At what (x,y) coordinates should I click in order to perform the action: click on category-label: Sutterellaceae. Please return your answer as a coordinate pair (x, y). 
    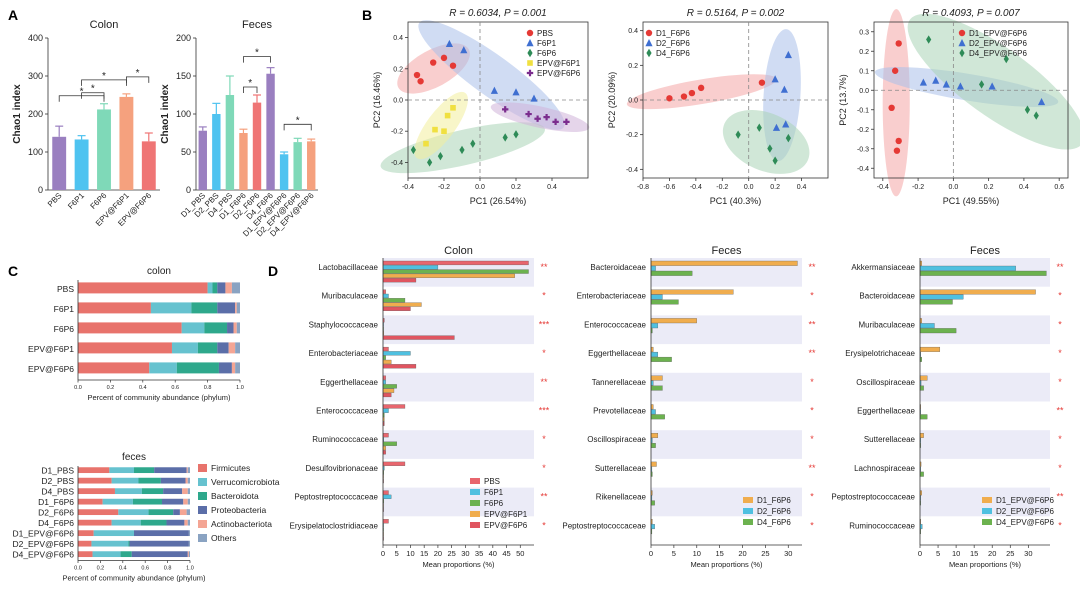
    Looking at the image, I should click on (890, 439).